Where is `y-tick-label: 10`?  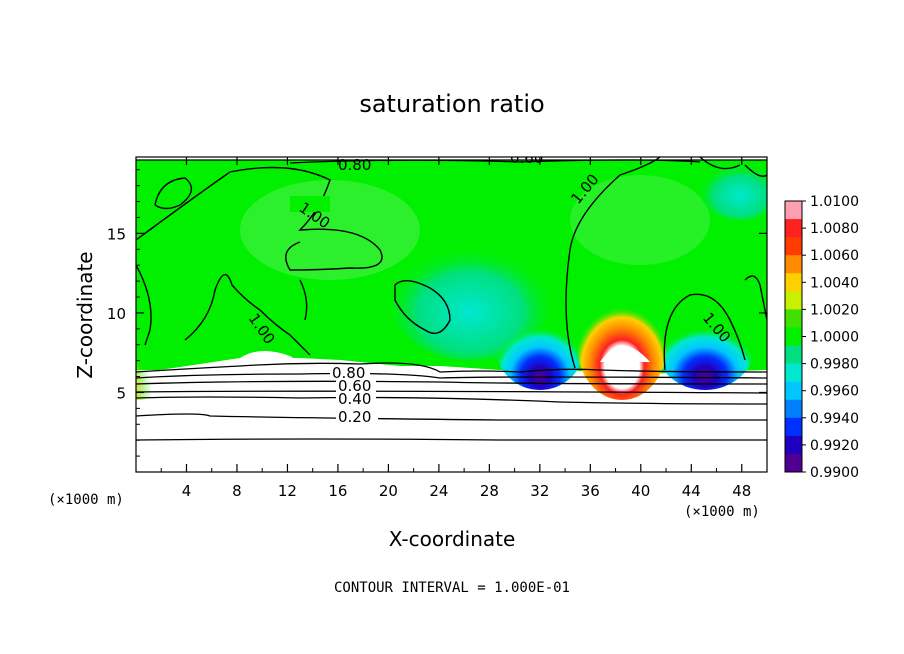
y-tick-label: 10 is located at coordinates (116, 314).